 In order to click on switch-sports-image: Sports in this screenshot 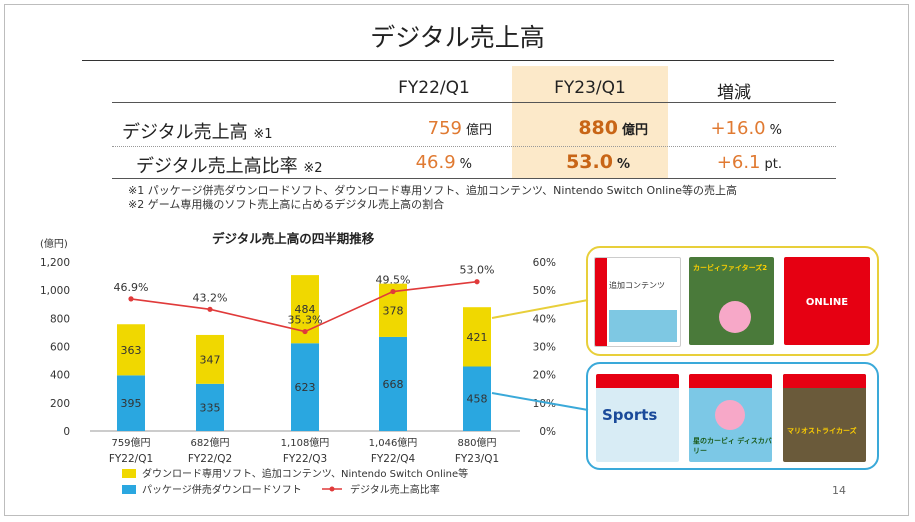, I will do `click(637, 418)`.